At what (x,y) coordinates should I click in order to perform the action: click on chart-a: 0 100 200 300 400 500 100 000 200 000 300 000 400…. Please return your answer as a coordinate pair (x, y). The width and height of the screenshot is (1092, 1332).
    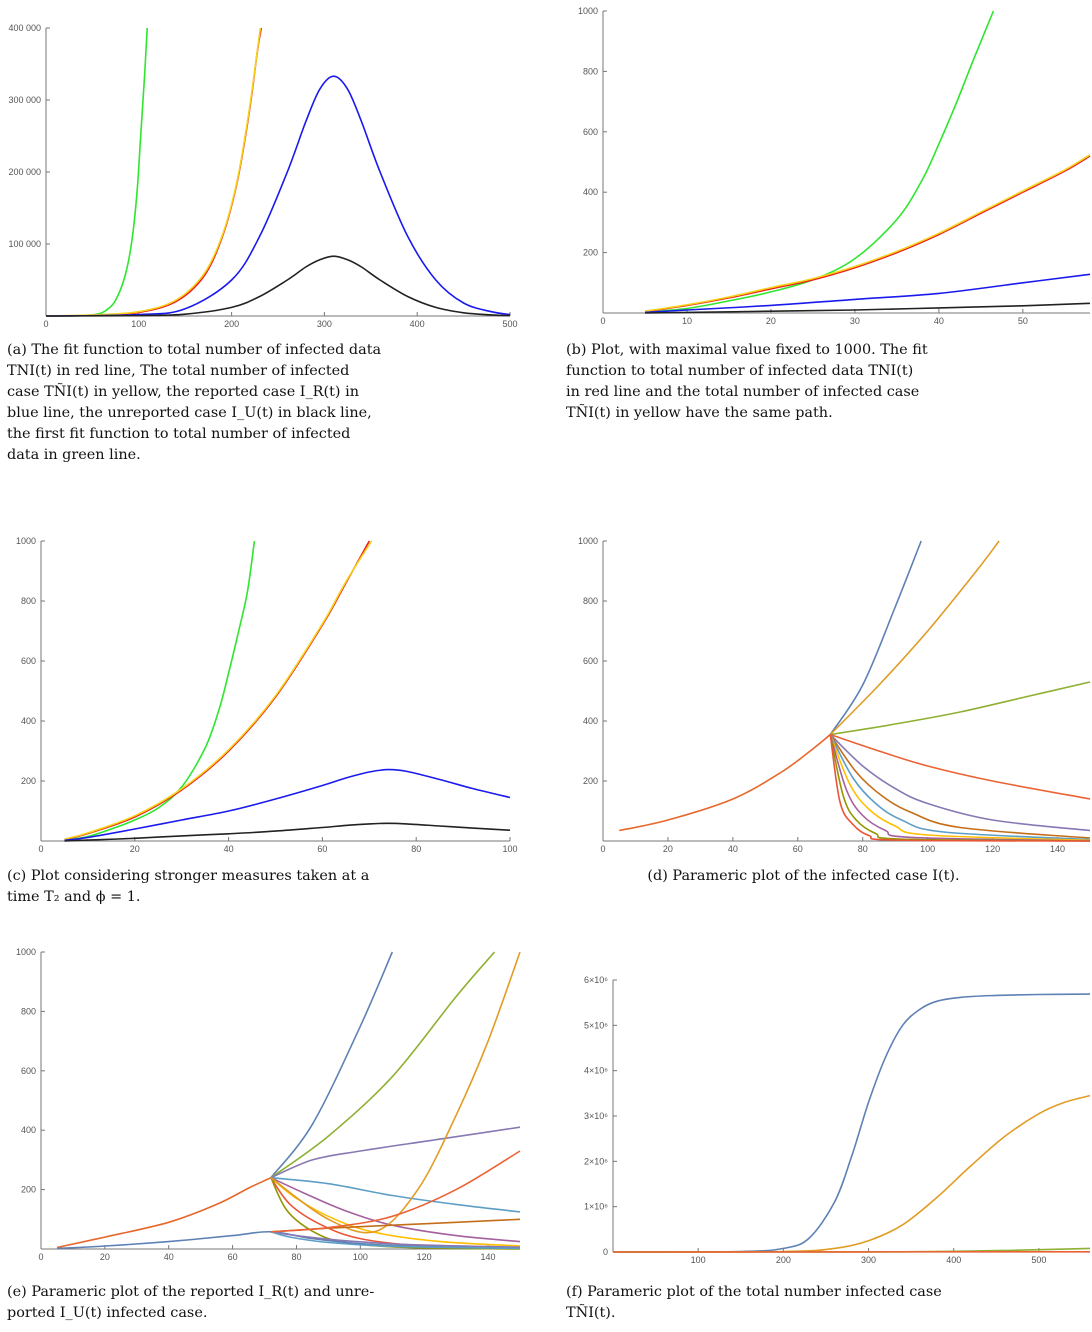
    Looking at the image, I should click on (262, 176).